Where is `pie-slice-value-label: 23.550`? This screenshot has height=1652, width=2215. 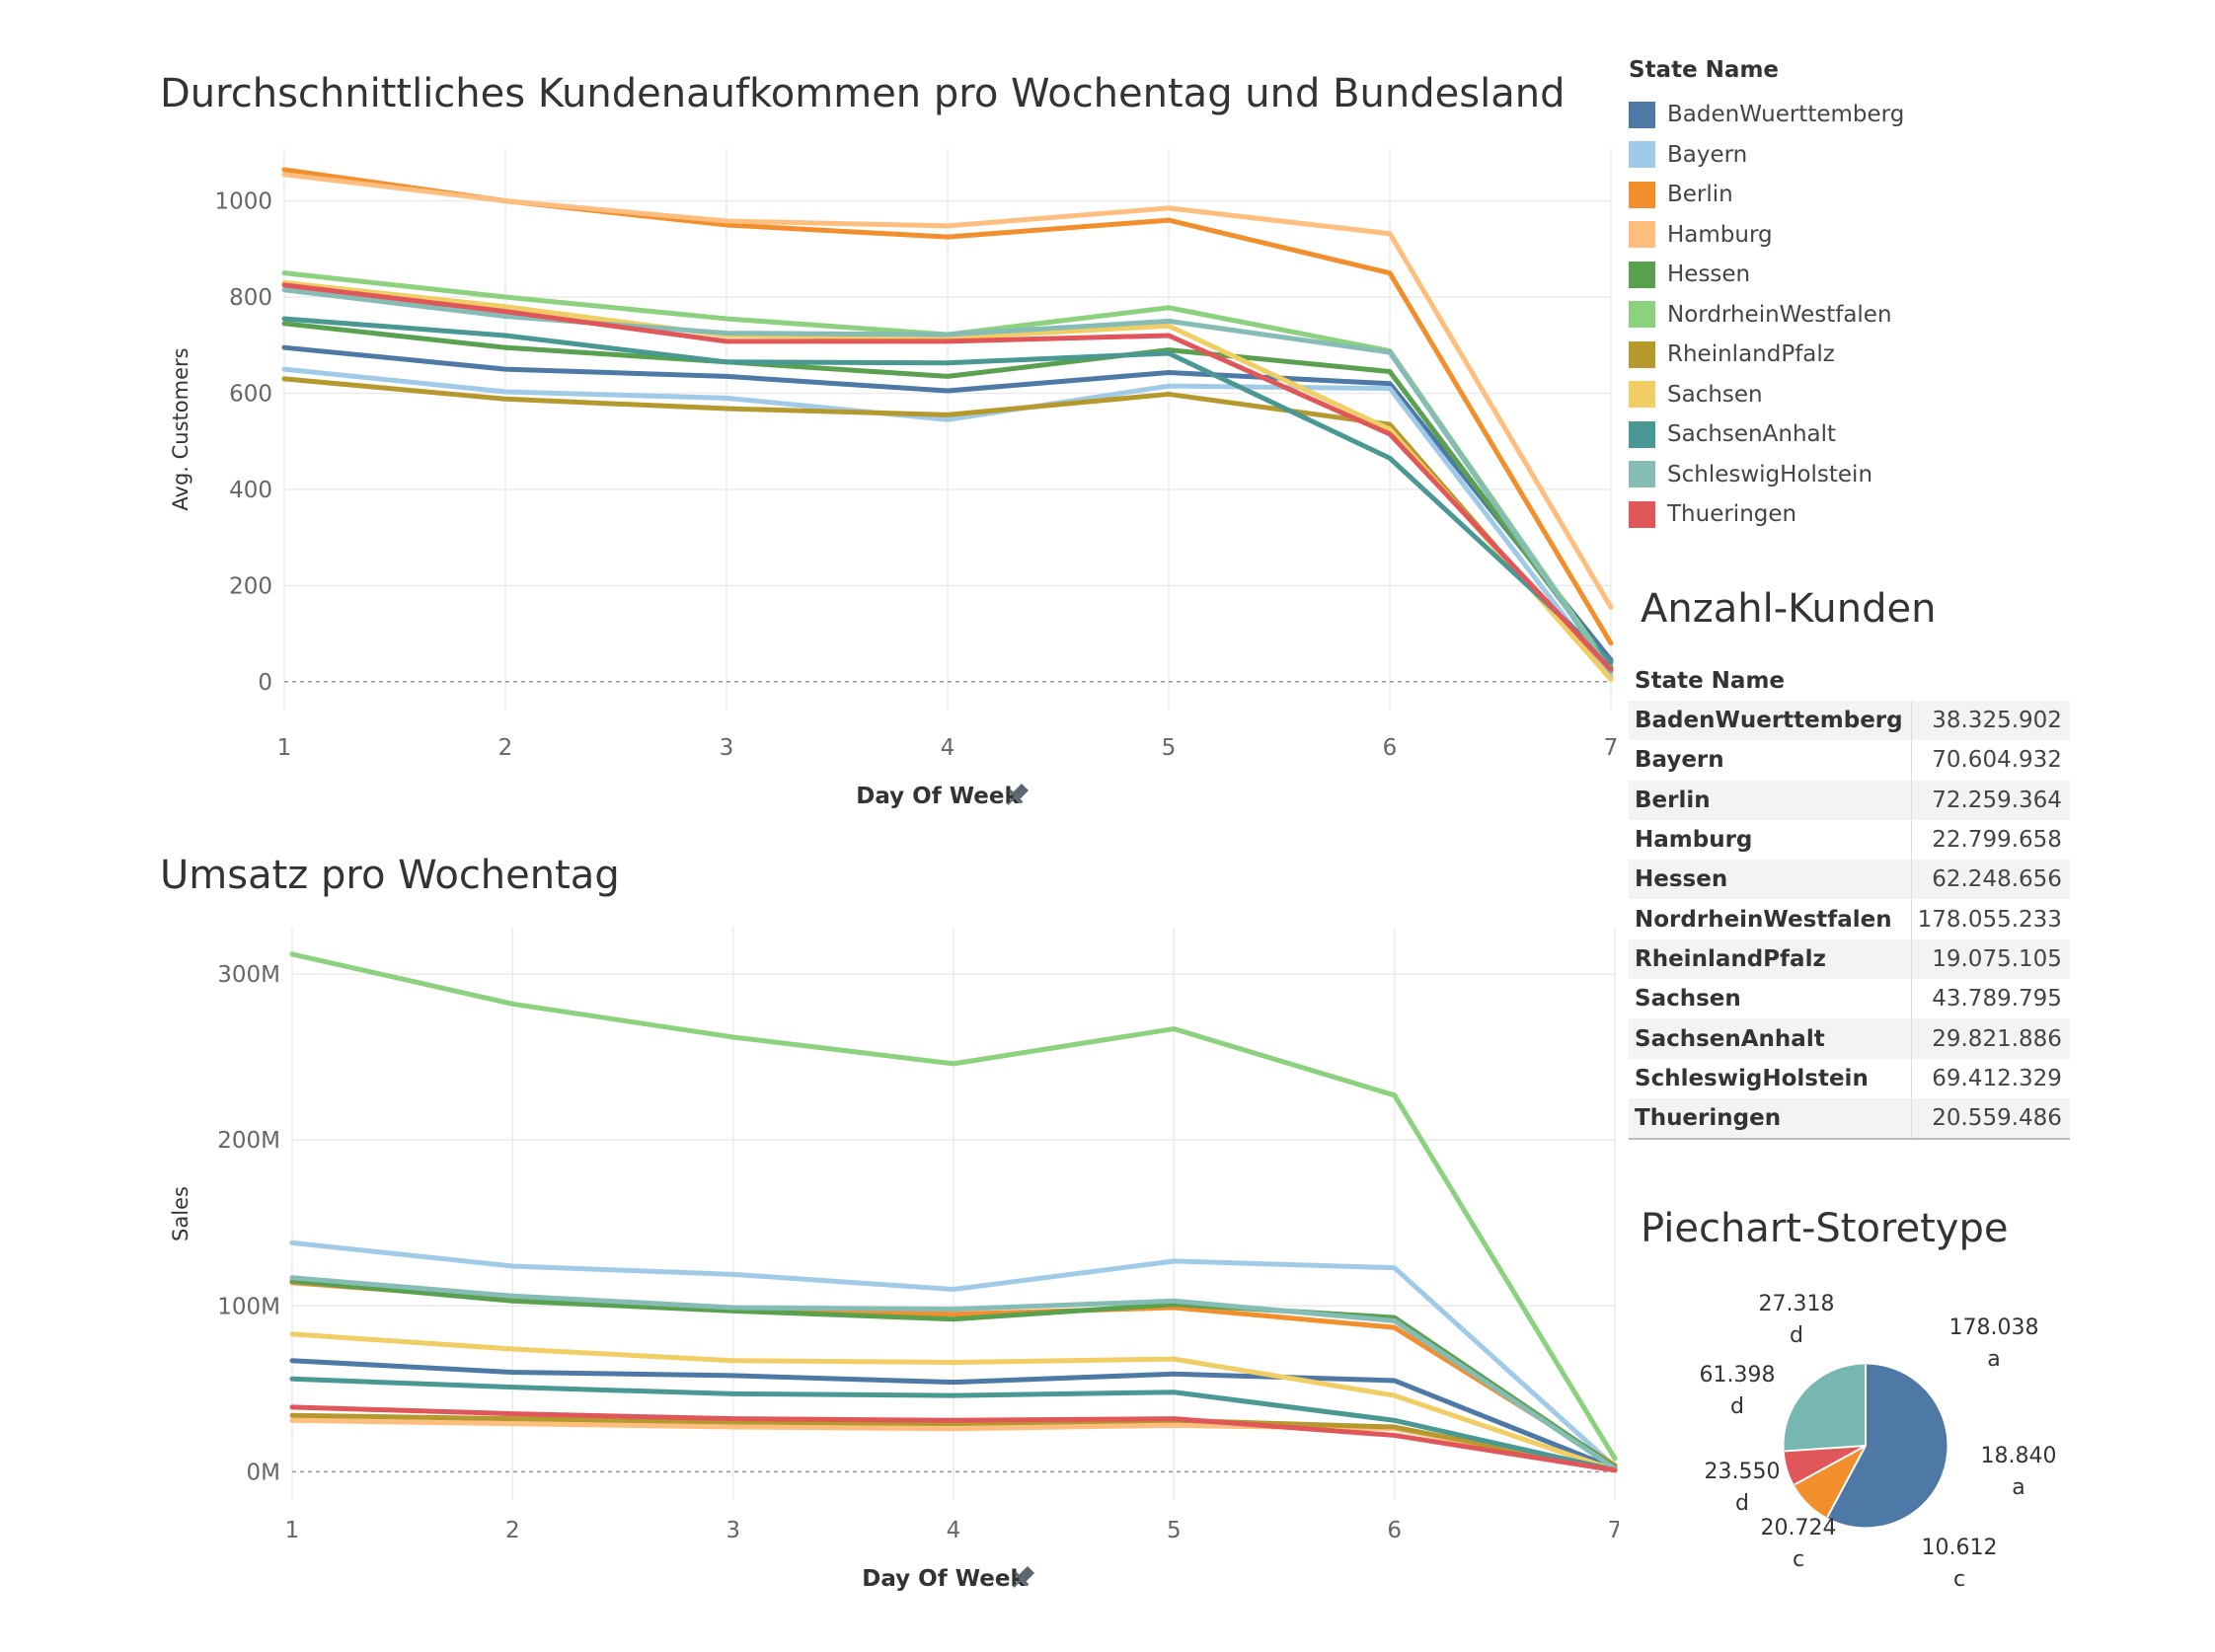 pie-slice-value-label: 23.550 is located at coordinates (1743, 1472).